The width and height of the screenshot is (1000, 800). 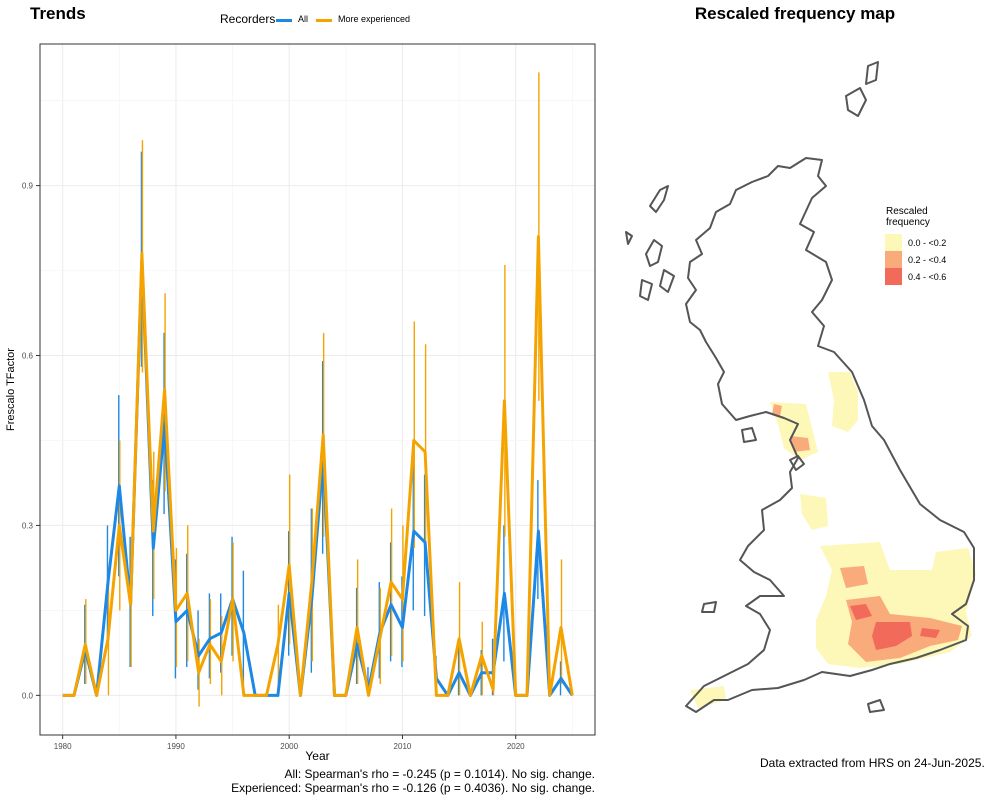 What do you see at coordinates (814, 512) in the screenshot?
I see `shade-wales` at bounding box center [814, 512].